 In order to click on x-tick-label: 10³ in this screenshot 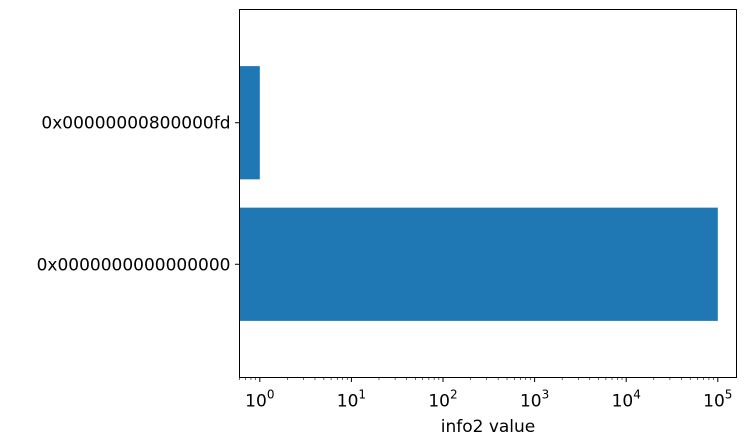, I will do `click(534, 400)`.